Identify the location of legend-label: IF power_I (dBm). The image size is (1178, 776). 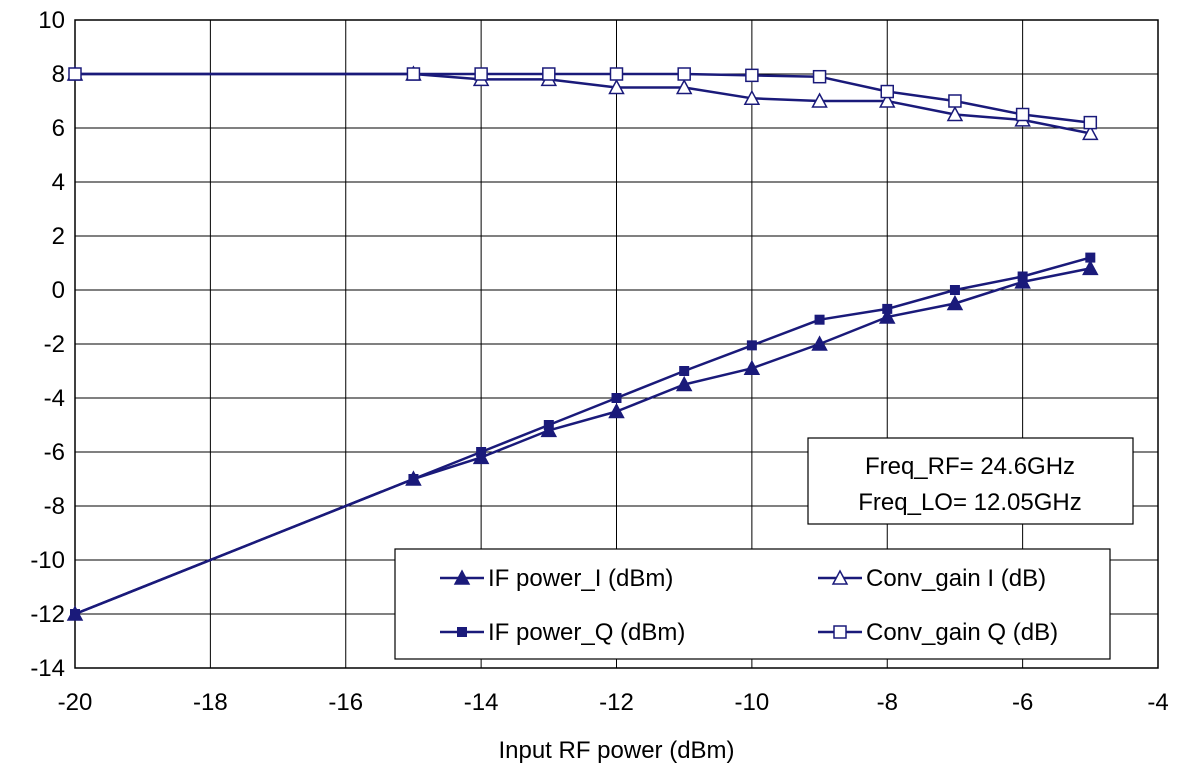
(580, 578).